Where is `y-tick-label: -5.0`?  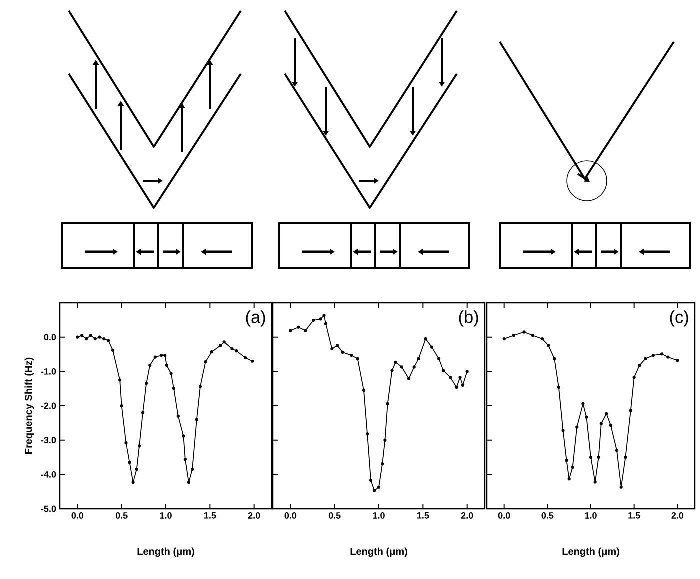 y-tick-label: -5.0 is located at coordinates (48, 509).